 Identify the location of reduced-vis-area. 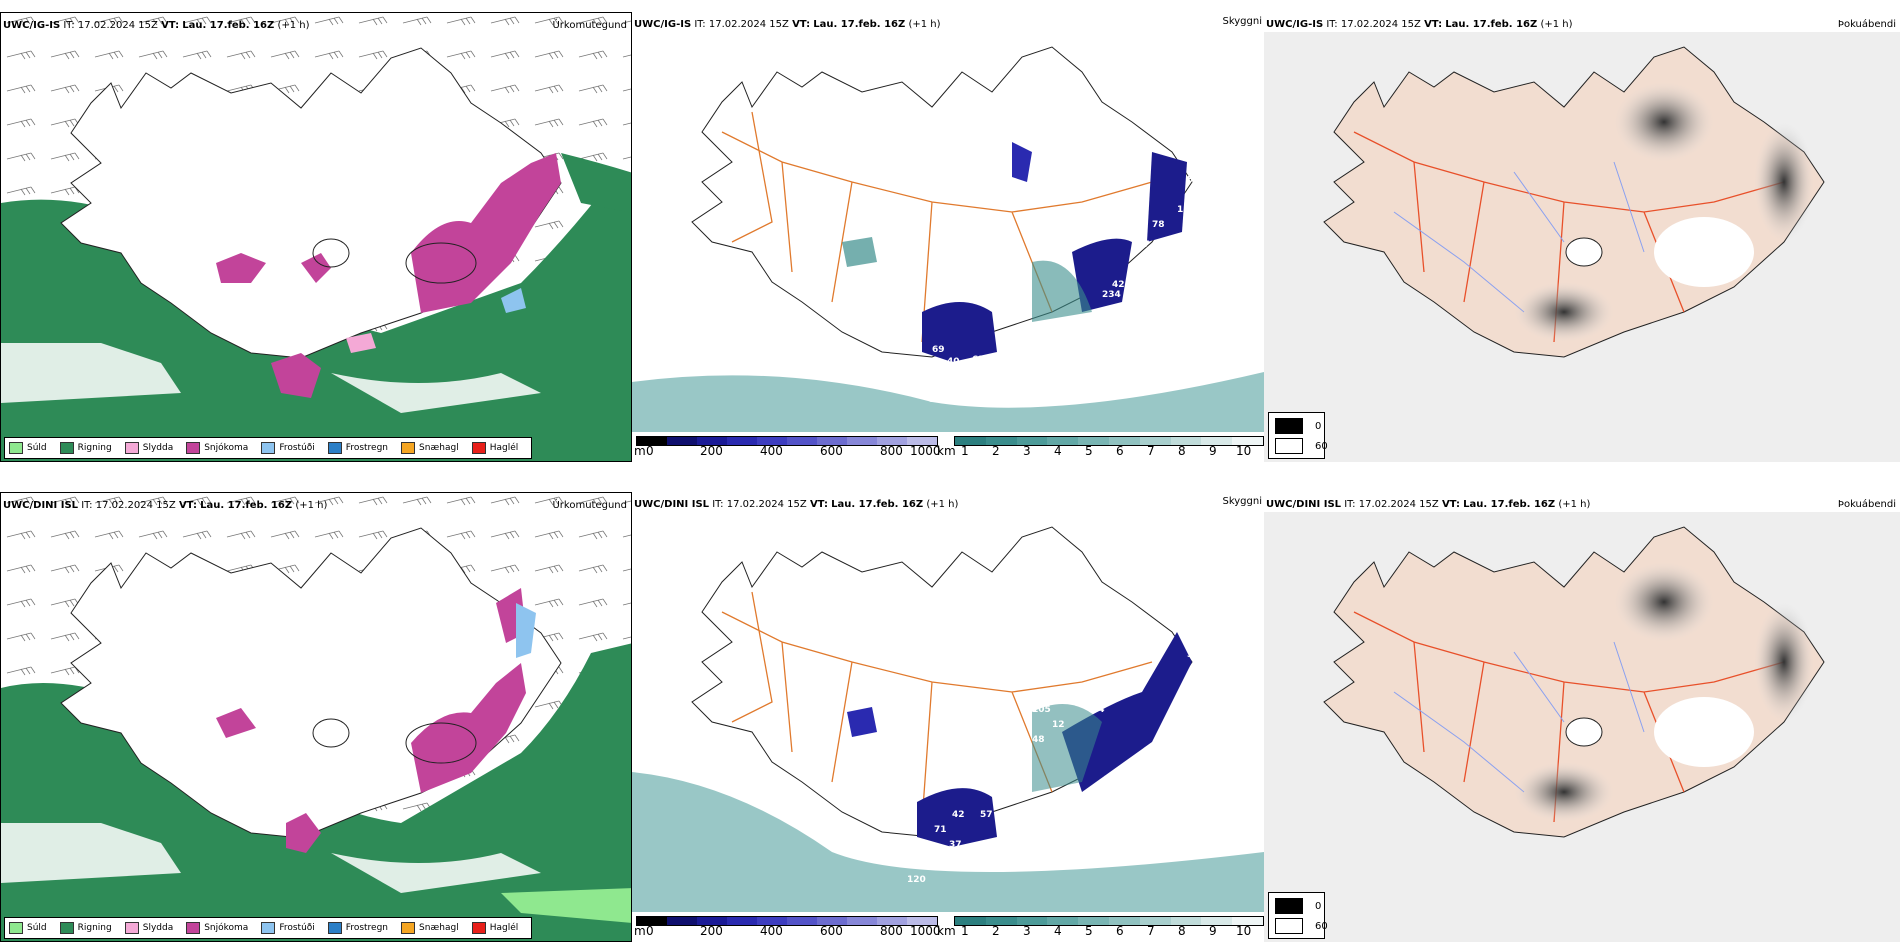
(1067, 748).